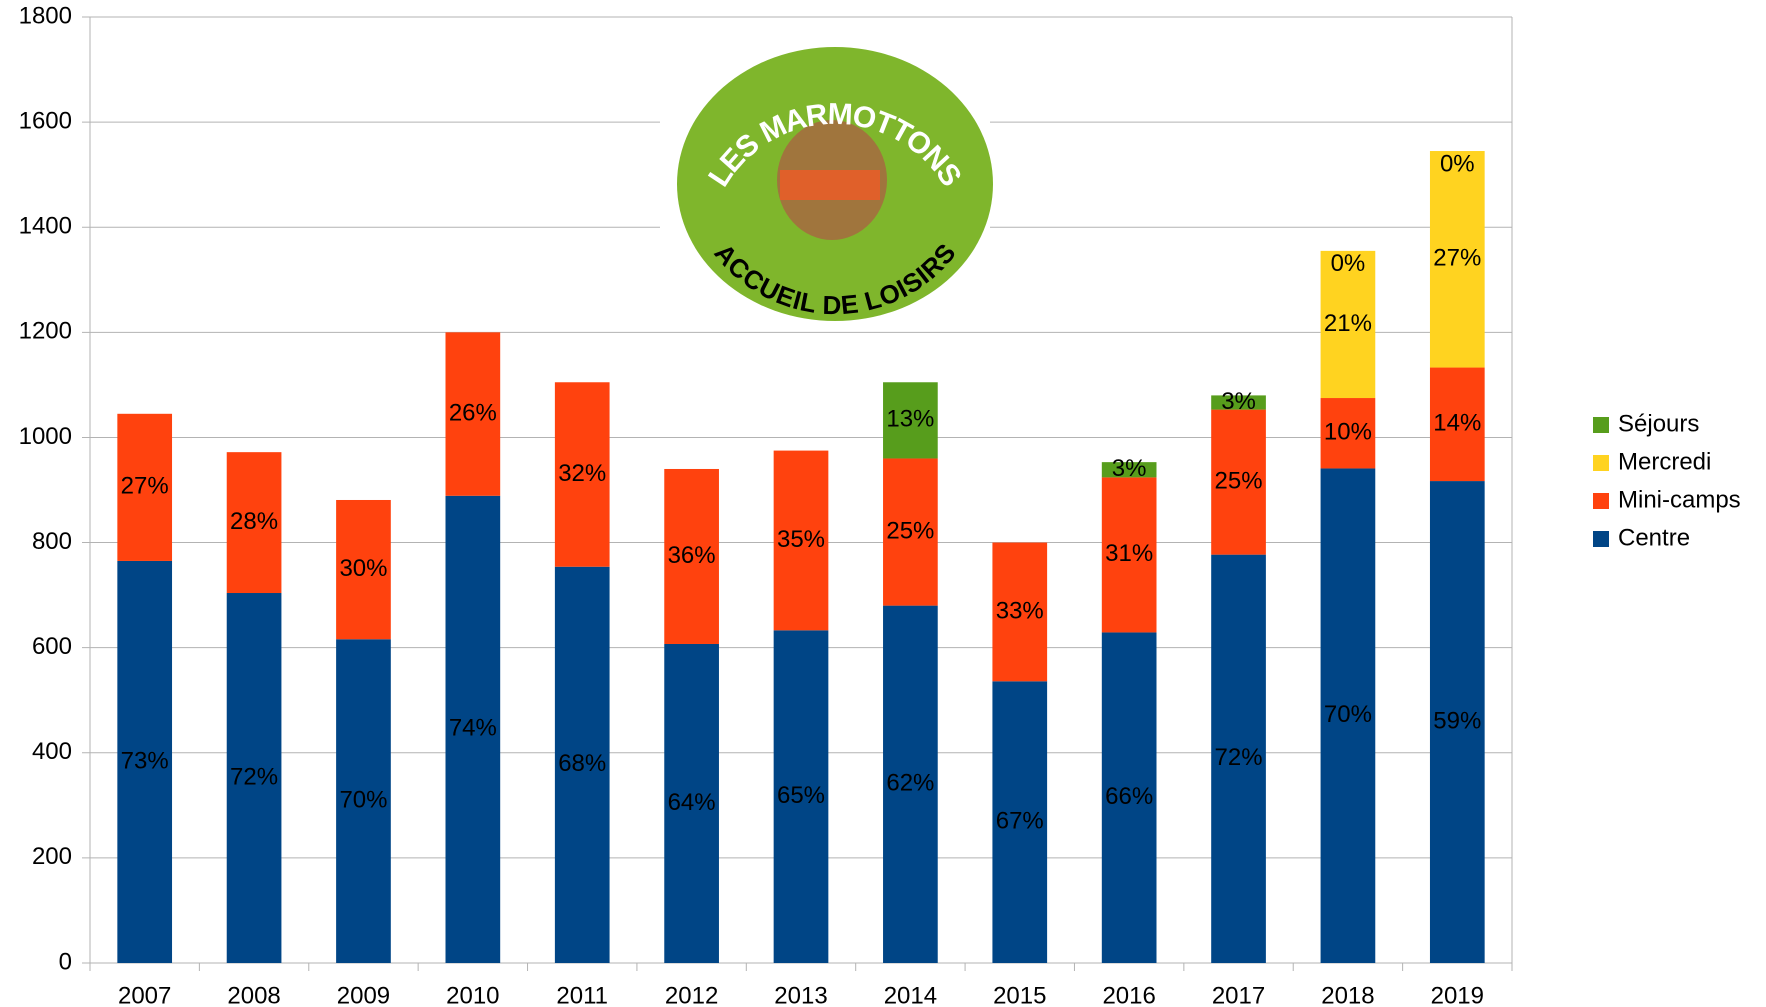 This screenshot has width=1766, height=1007. I want to click on data-label: 62%, so click(910, 783).